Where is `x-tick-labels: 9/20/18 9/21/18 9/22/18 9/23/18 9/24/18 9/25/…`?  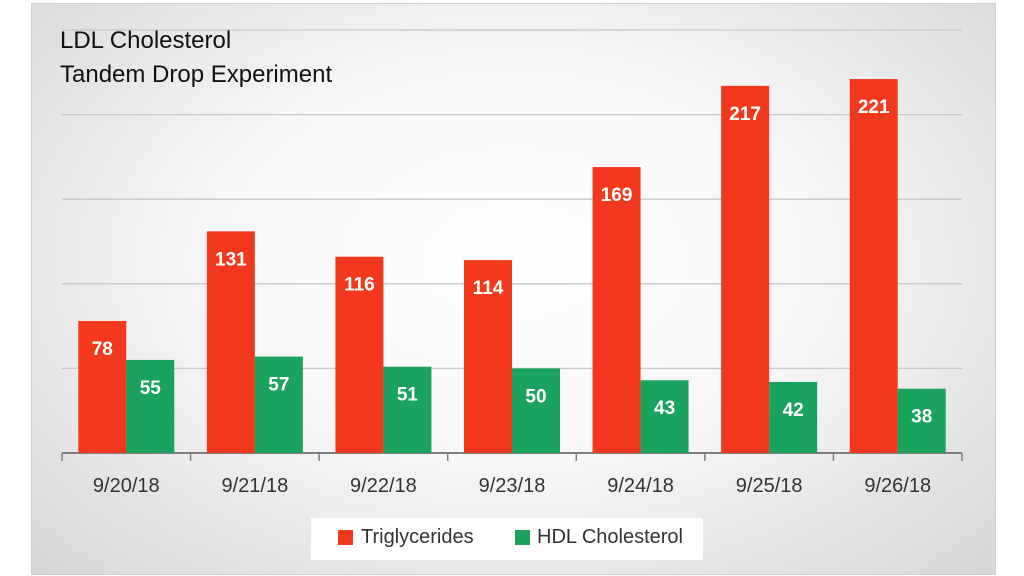
x-tick-labels: 9/20/18 9/21/18 9/22/18 9/23/18 9/24/18 9/25/… is located at coordinates (512, 486).